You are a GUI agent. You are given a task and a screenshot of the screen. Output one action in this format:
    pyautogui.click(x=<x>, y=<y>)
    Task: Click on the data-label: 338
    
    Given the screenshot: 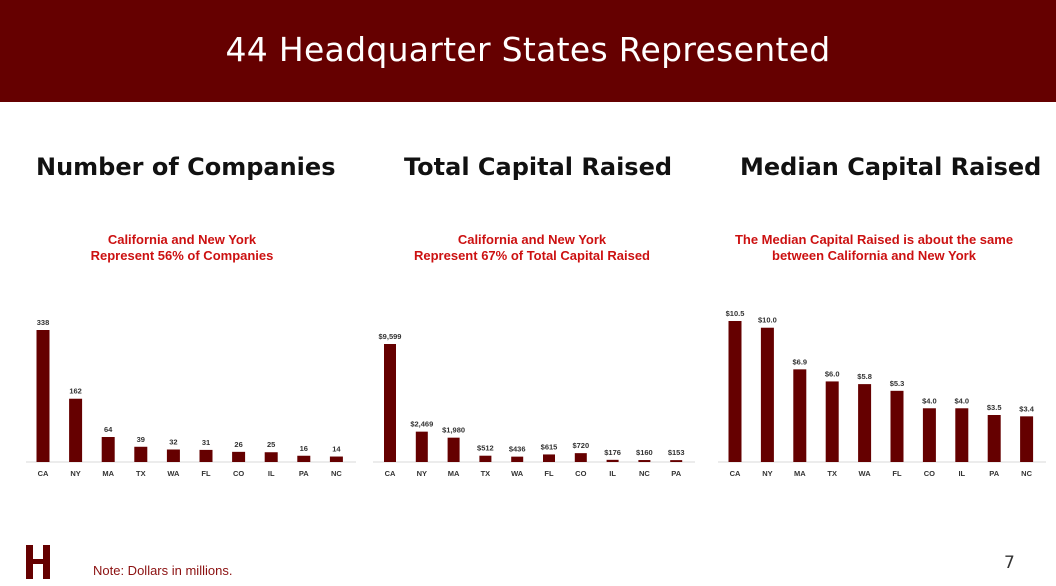 What is the action you would take?
    pyautogui.click(x=43, y=322)
    